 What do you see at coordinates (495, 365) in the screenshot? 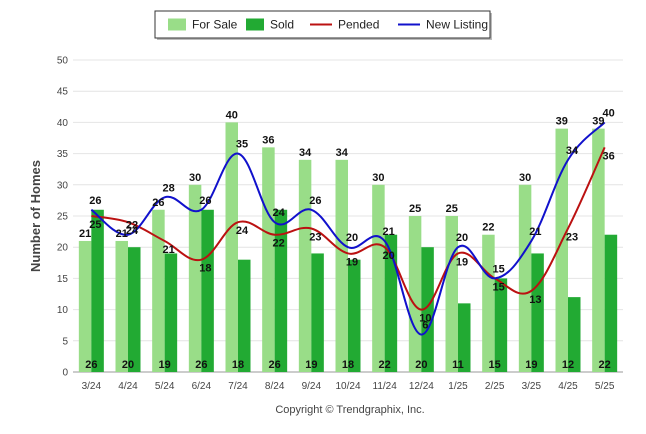
I see `data-label-sold: 15` at bounding box center [495, 365].